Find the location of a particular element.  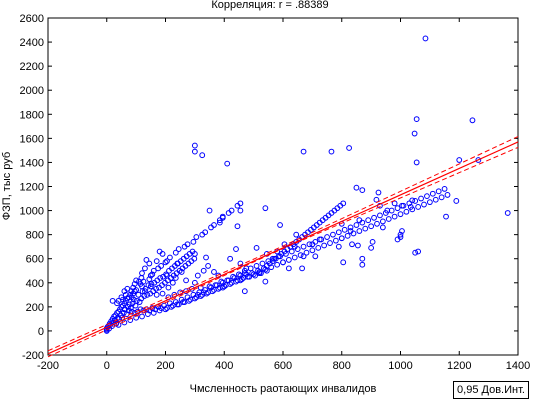

y-tick-label: 200 is located at coordinates (35, 308).